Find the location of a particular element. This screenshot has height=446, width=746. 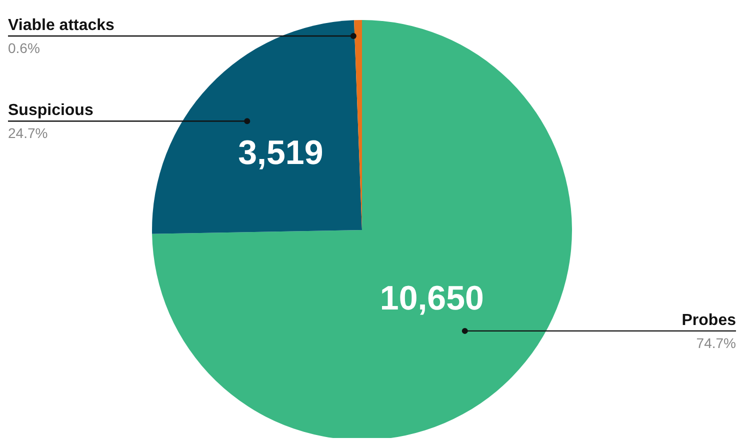

slice-label: Viable attacks is located at coordinates (61, 25).